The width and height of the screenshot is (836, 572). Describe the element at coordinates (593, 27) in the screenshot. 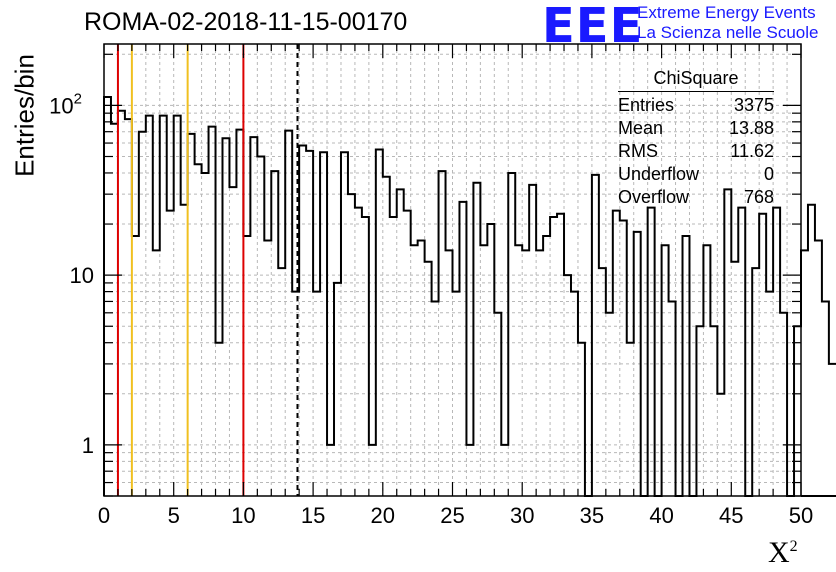

I see `eee-logo: EEE` at that location.